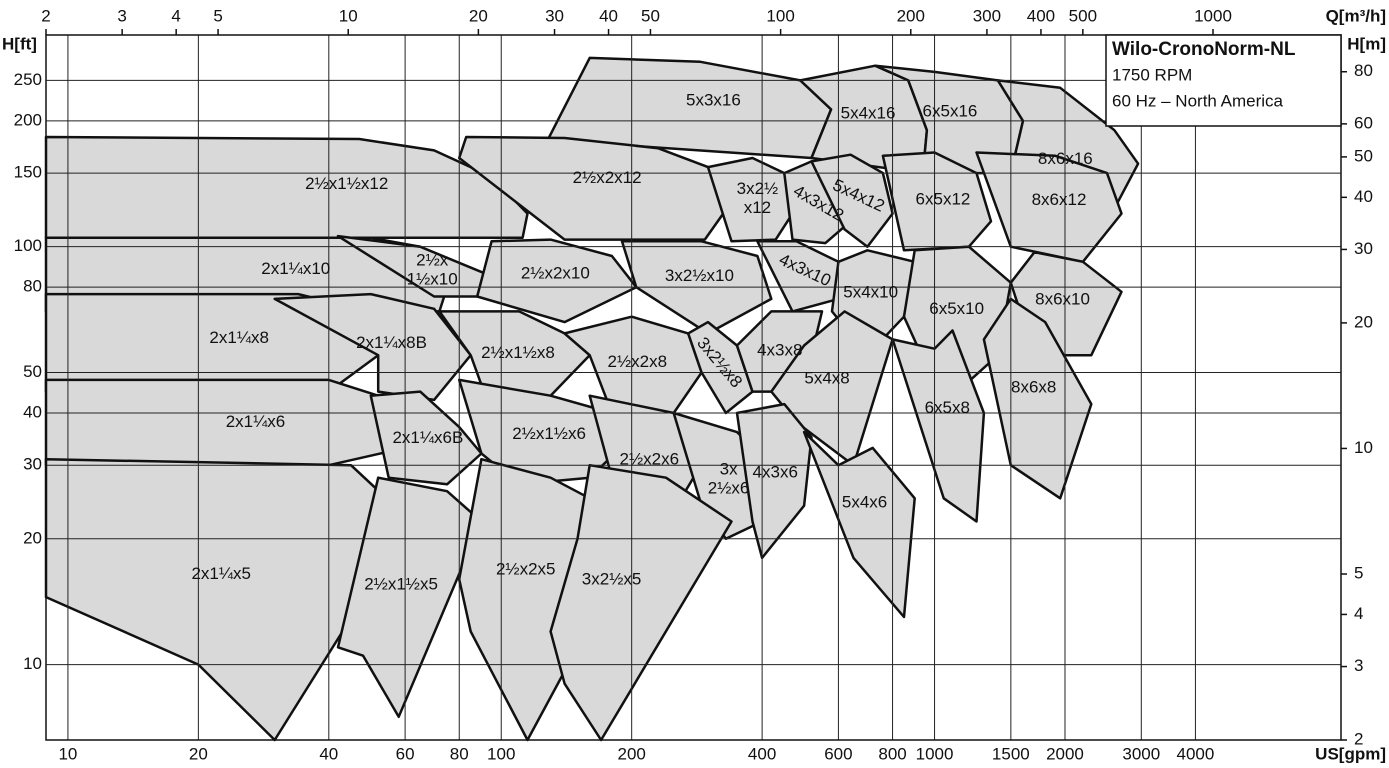 The width and height of the screenshot is (1389, 768). Describe the element at coordinates (826, 378) in the screenshot. I see `region-label: 5x4x8` at that location.